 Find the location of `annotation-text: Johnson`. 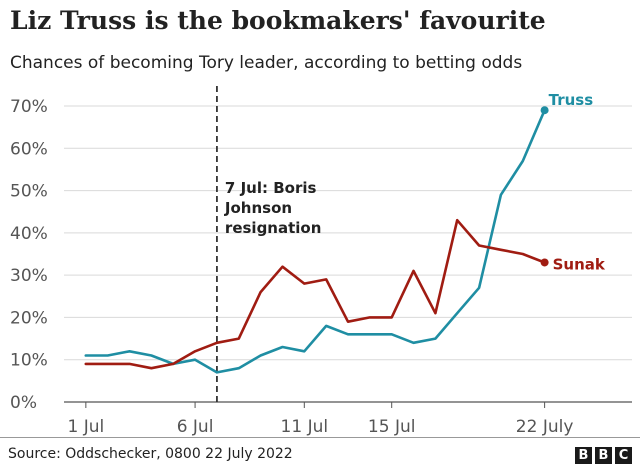

annotation-text: Johnson is located at coordinates (258, 208).